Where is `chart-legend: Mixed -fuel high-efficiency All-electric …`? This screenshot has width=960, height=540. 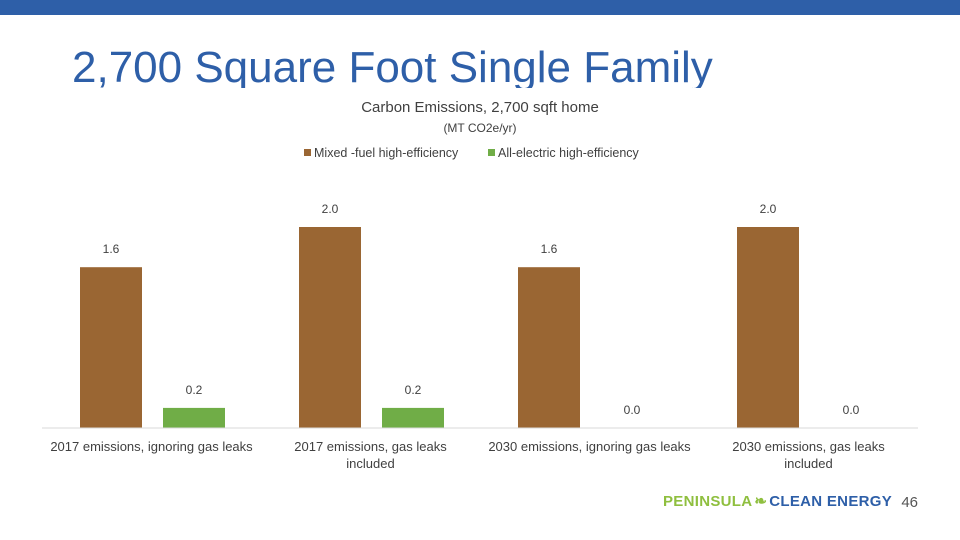 chart-legend: Mixed -fuel high-efficiency All-electric … is located at coordinates (472, 153).